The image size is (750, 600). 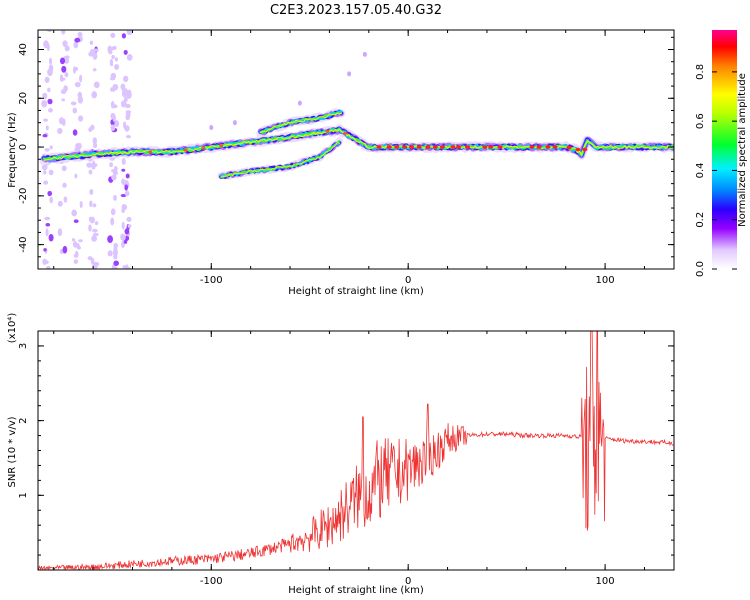 What do you see at coordinates (700, 121) in the screenshot?
I see `colorbar-tick-label: 0.6` at bounding box center [700, 121].